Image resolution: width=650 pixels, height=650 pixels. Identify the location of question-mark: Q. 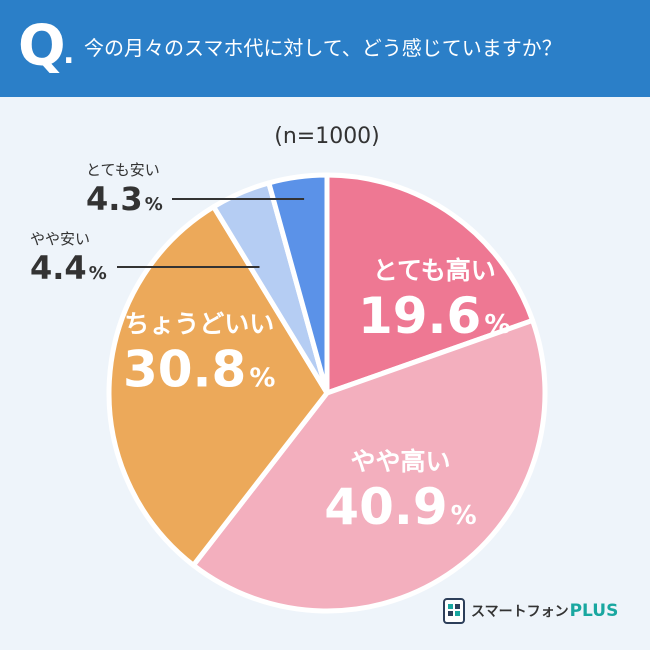
(42, 46).